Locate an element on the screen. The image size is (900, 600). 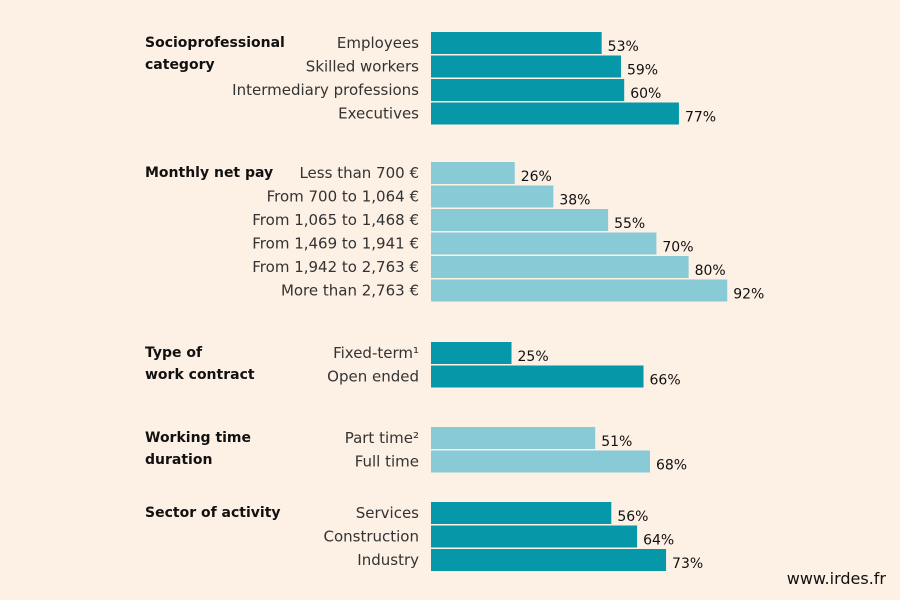
category-label: Skilled workers is located at coordinates (362, 67).